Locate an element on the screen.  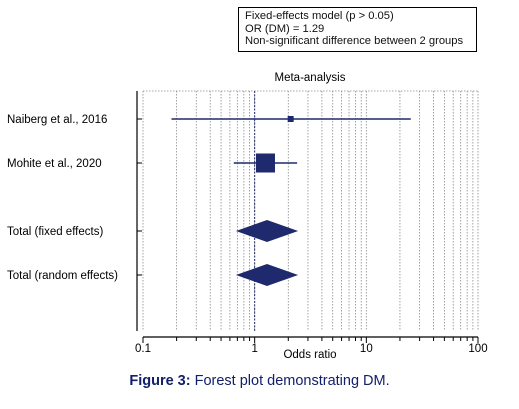
x-tick-label: 1 is located at coordinates (254, 349).